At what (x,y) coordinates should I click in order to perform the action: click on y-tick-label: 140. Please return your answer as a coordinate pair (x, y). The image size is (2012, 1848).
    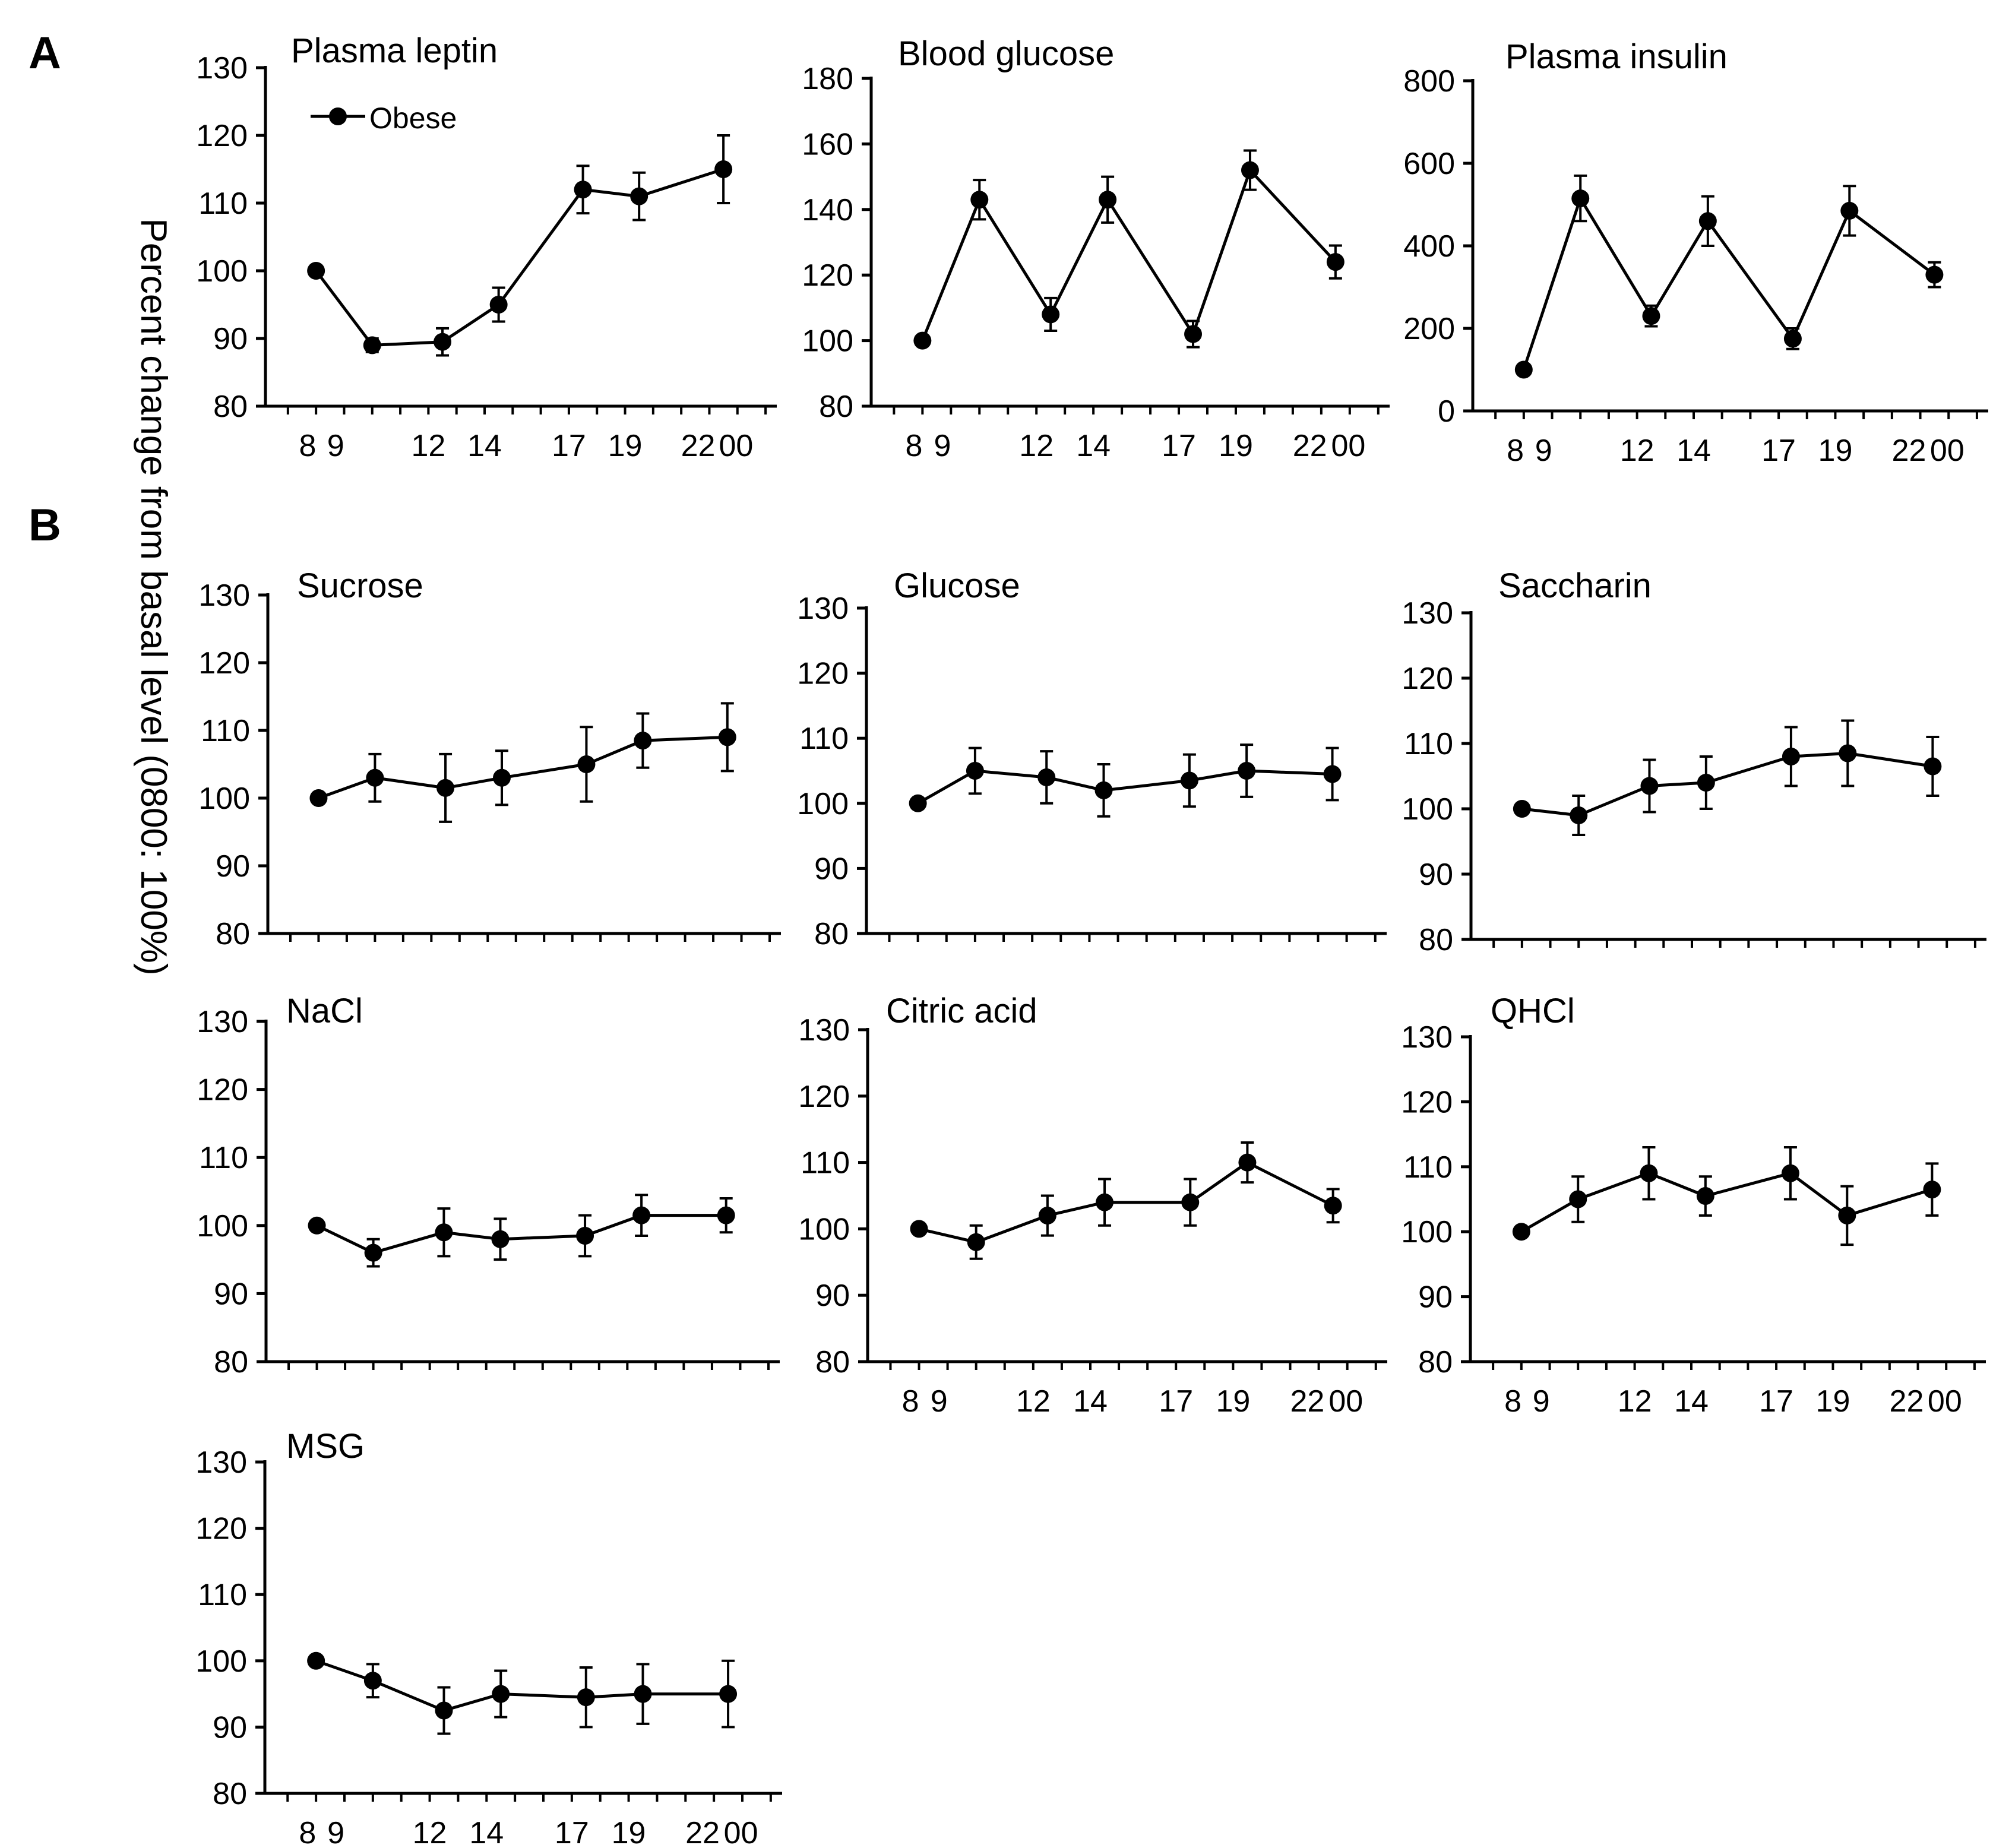
    Looking at the image, I should click on (828, 210).